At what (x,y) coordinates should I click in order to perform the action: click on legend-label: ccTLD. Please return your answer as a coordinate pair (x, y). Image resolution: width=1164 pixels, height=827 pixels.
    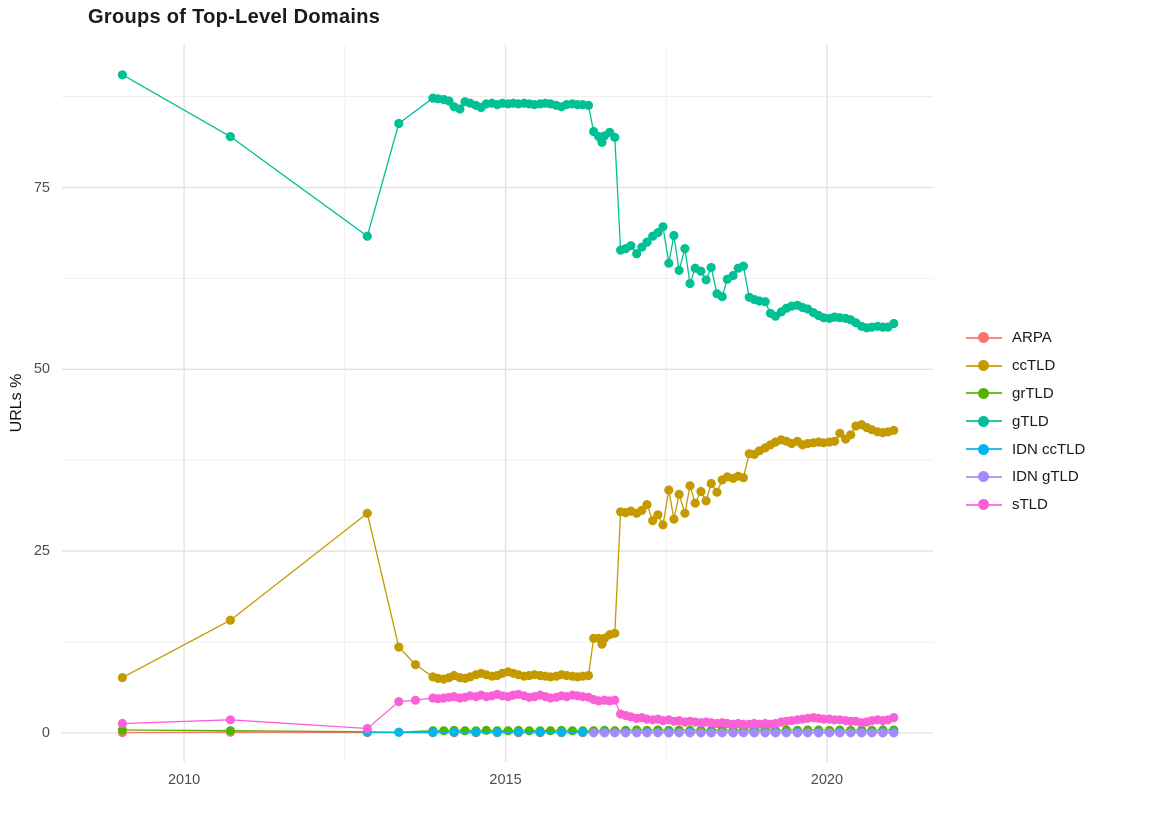
    Looking at the image, I should click on (1034, 366).